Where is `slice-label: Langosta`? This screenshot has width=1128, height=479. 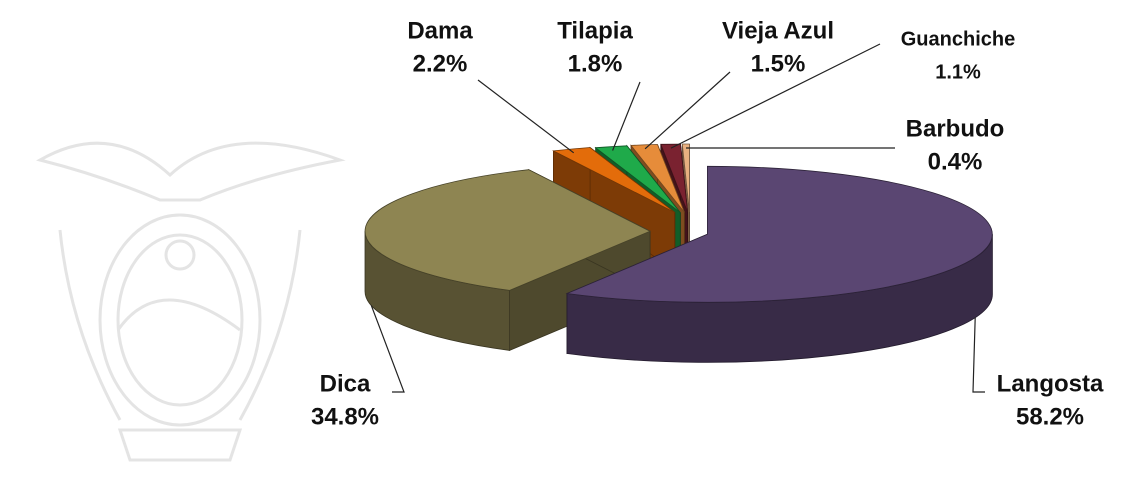 slice-label: Langosta is located at coordinates (1050, 383).